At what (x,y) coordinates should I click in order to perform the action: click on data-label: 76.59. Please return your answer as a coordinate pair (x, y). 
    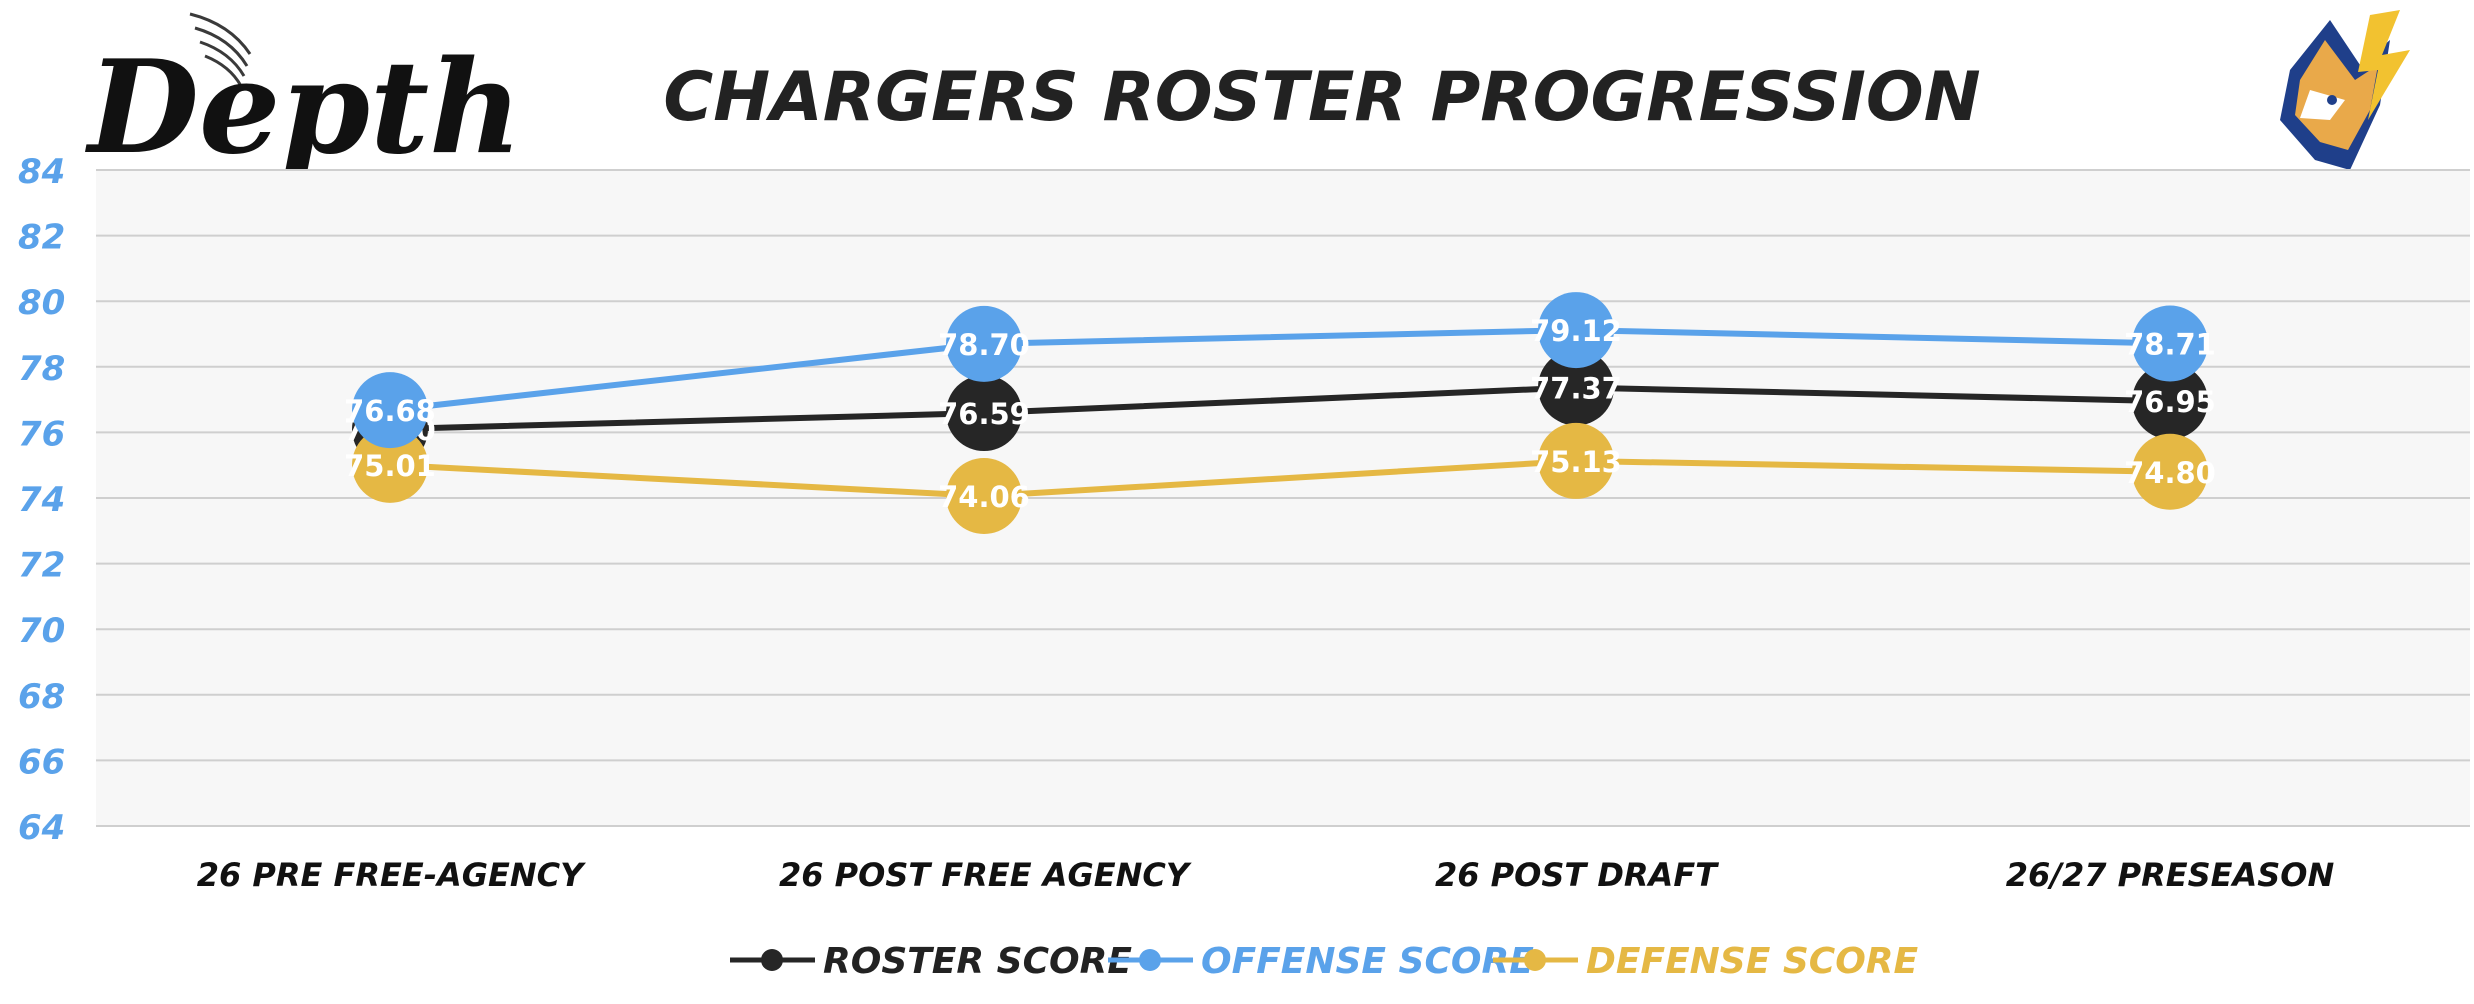
    Looking at the image, I should click on (984, 414).